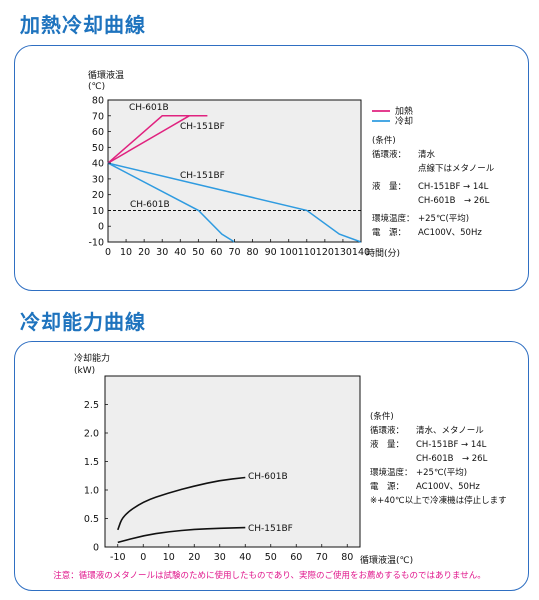 Image resolution: width=539 pixels, height=600 pixels. I want to click on curve-label-heating-151: CH-151BF, so click(202, 127).